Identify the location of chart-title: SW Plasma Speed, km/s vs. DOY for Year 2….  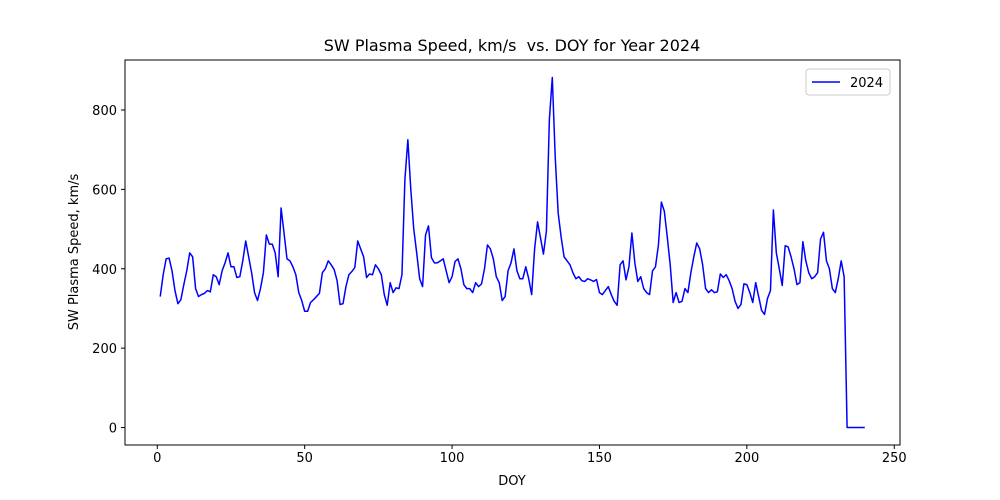
(512, 45).